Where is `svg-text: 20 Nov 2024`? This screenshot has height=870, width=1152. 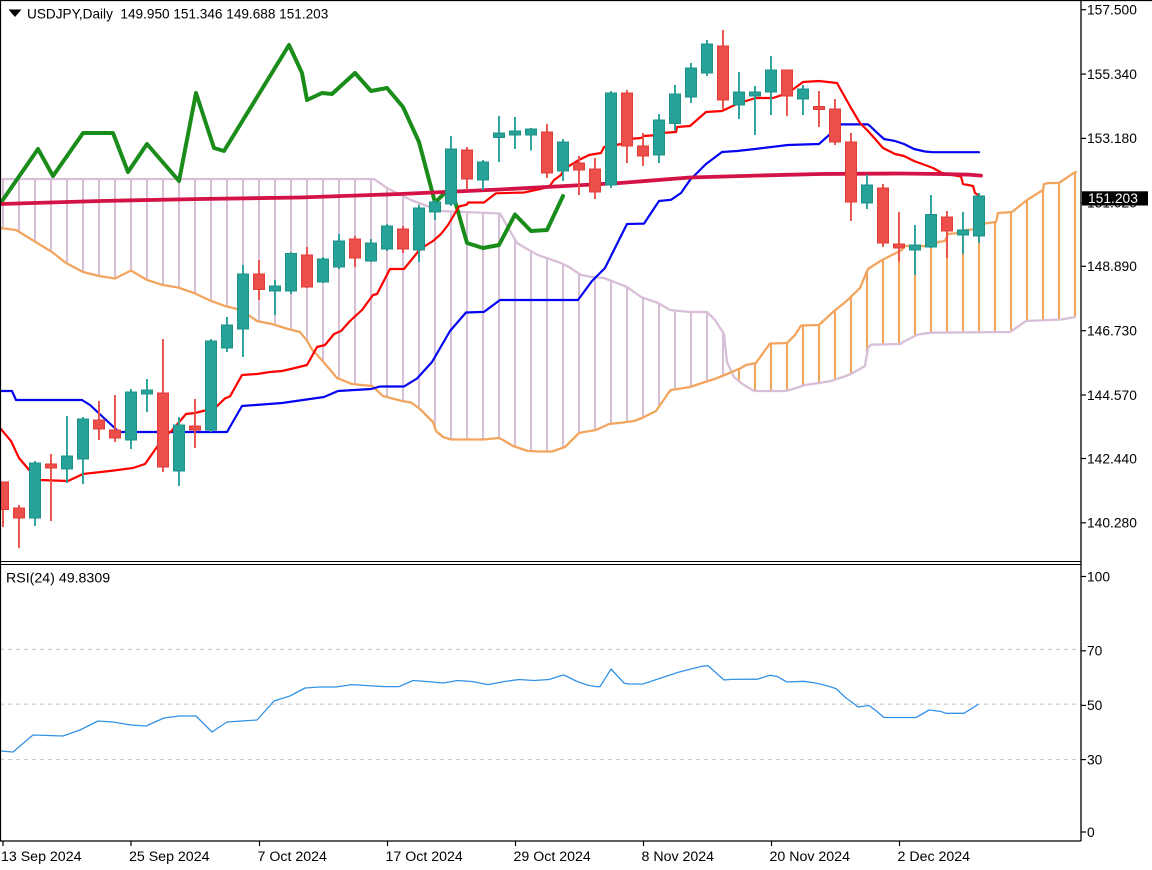 svg-text: 20 Nov 2024 is located at coordinates (810, 857).